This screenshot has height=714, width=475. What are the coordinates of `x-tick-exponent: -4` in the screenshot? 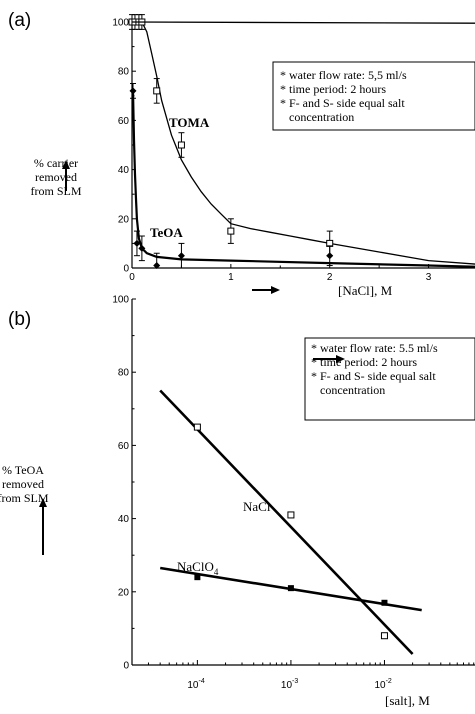 It's located at (202, 681).